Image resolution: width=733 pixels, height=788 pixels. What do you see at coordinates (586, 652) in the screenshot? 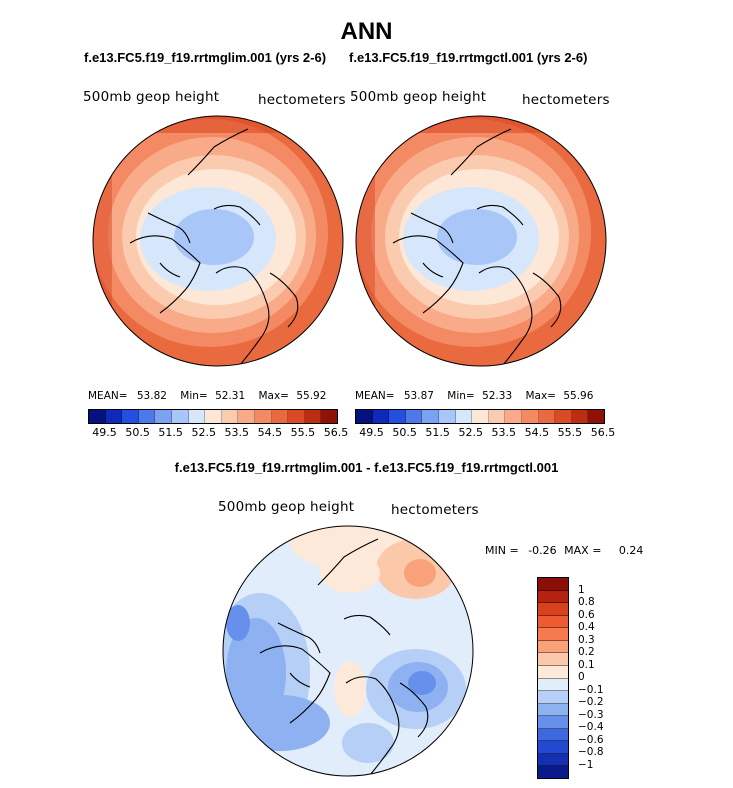
I see `colorbar-tick-label: 0.2` at bounding box center [586, 652].